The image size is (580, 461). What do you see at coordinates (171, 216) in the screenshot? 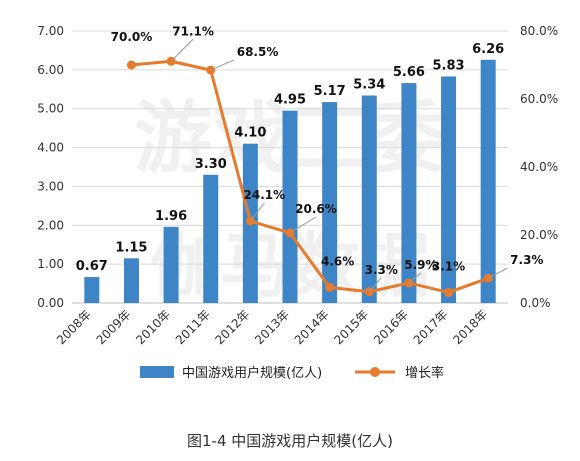
I see `bar-value-label: 1.96` at bounding box center [171, 216].